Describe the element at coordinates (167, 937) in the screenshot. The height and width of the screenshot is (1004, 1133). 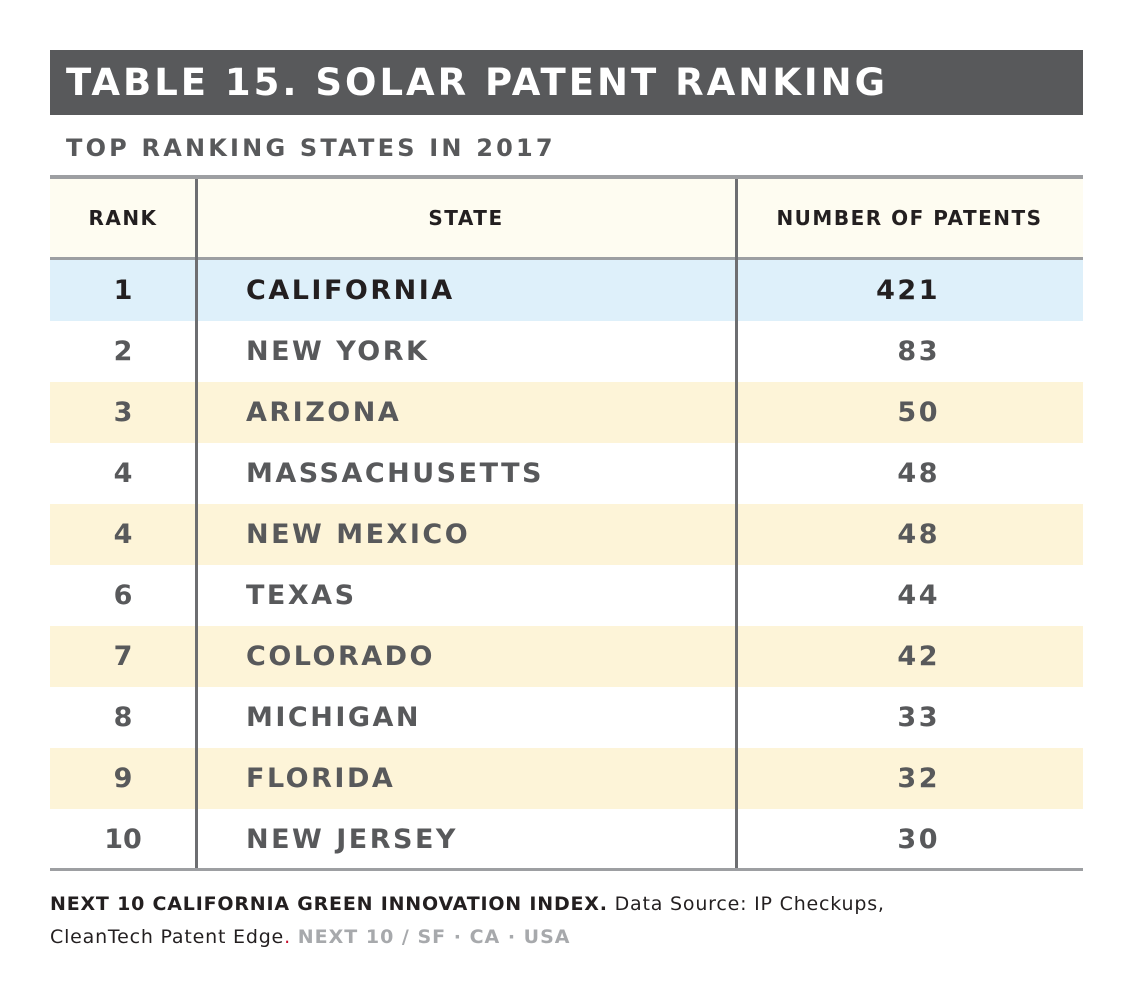
I see `footer-source-line2: CleanTech Patent Edge` at that location.